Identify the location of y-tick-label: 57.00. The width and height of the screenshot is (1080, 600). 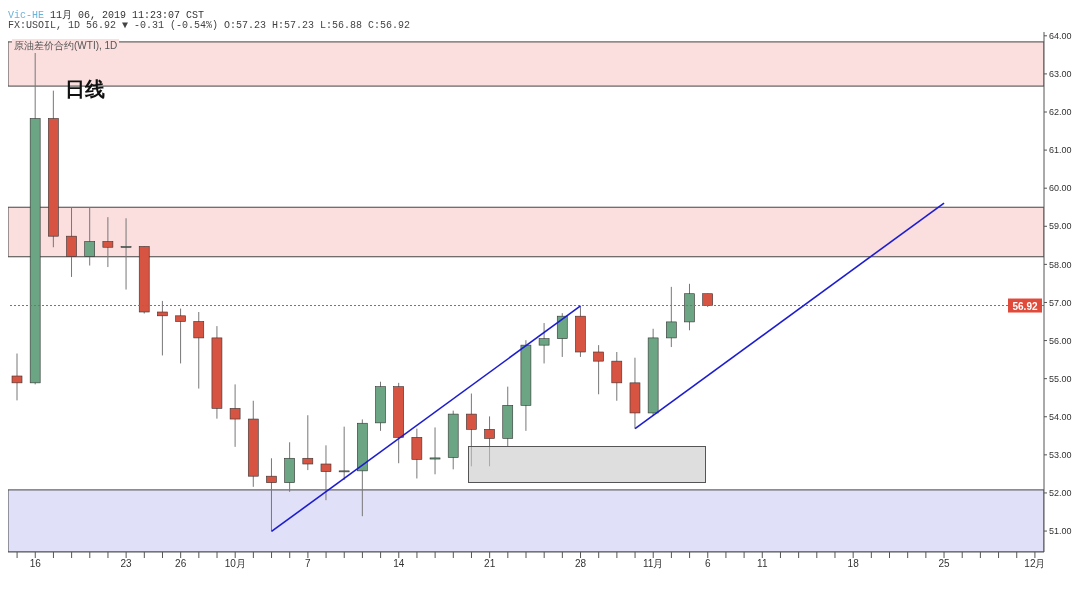
(1060, 302).